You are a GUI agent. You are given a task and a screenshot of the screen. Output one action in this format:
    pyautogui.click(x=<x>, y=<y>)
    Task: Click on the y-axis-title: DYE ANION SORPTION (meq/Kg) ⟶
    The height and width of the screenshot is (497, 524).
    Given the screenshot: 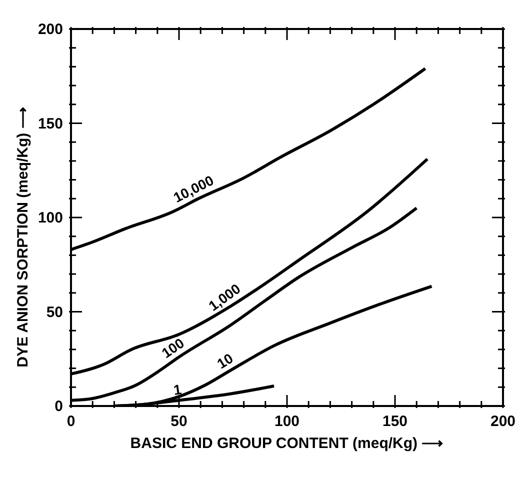 What is the action you would take?
    pyautogui.click(x=22, y=237)
    